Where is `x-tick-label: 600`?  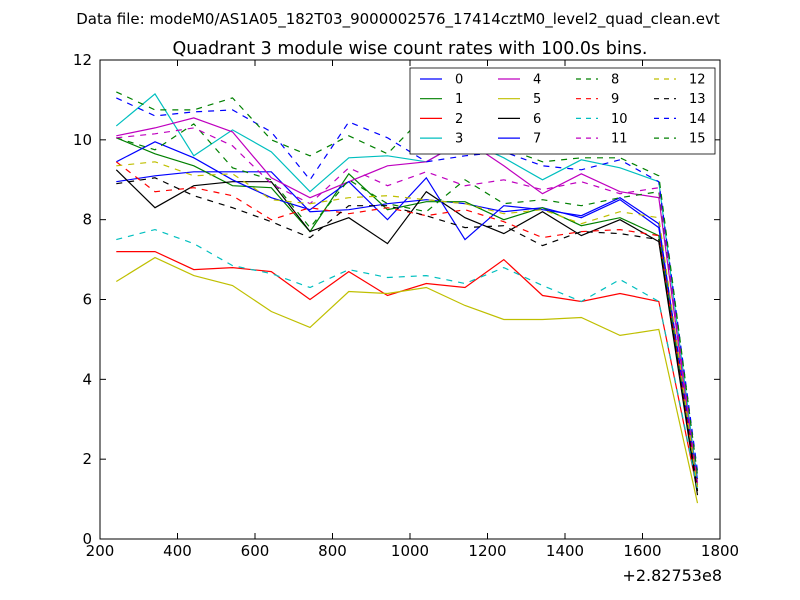 x-tick-label: 600 is located at coordinates (255, 551).